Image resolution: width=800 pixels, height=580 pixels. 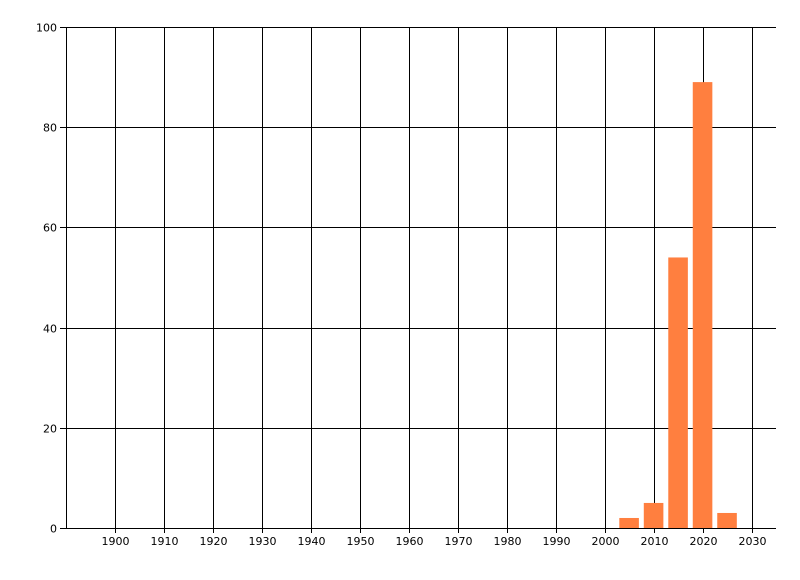 I want to click on x-tick-label: 2000, so click(x=606, y=541).